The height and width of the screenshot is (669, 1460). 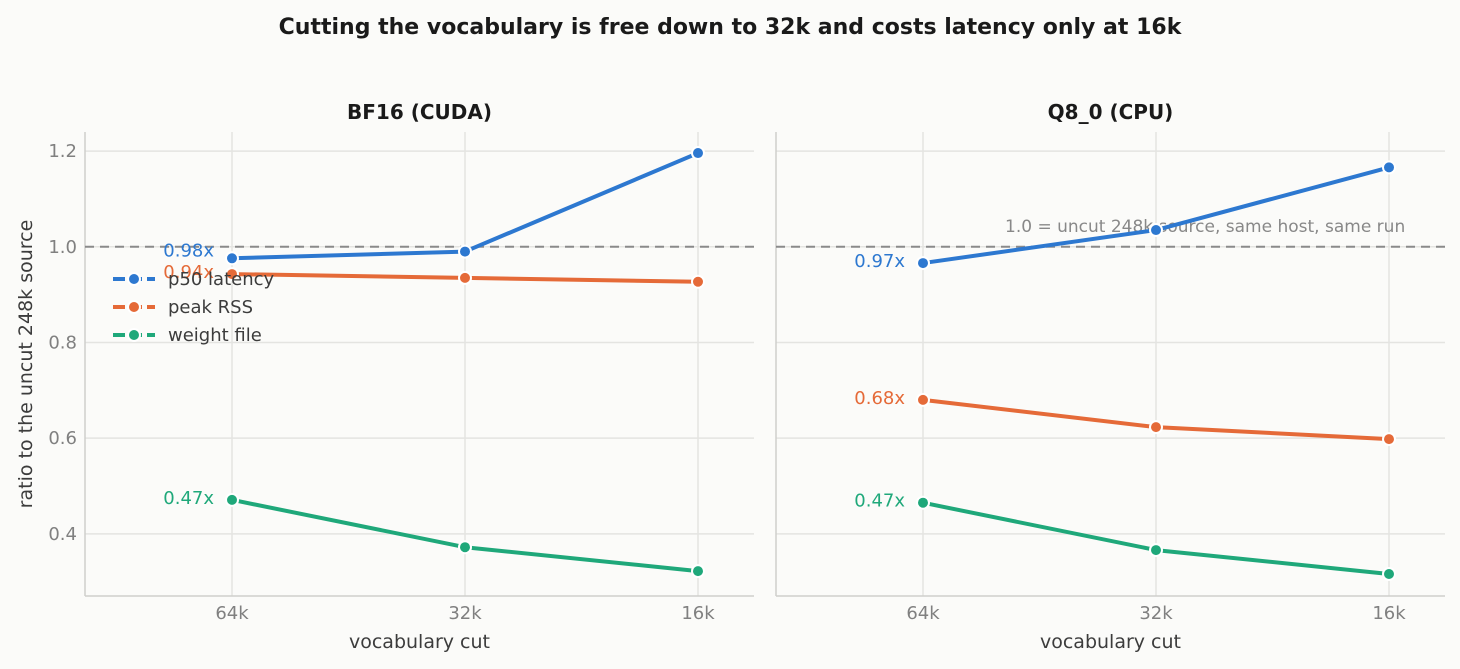 What do you see at coordinates (879, 261) in the screenshot?
I see `data-label-p50-latency: 0.97x` at bounding box center [879, 261].